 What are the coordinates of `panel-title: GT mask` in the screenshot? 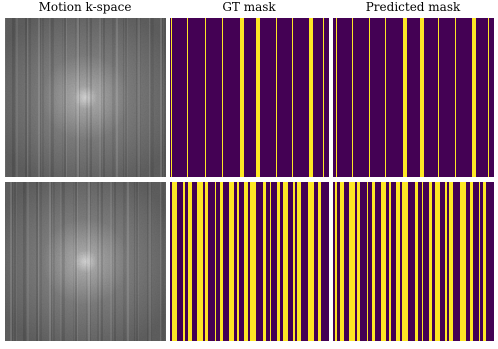 It's located at (249, 7).